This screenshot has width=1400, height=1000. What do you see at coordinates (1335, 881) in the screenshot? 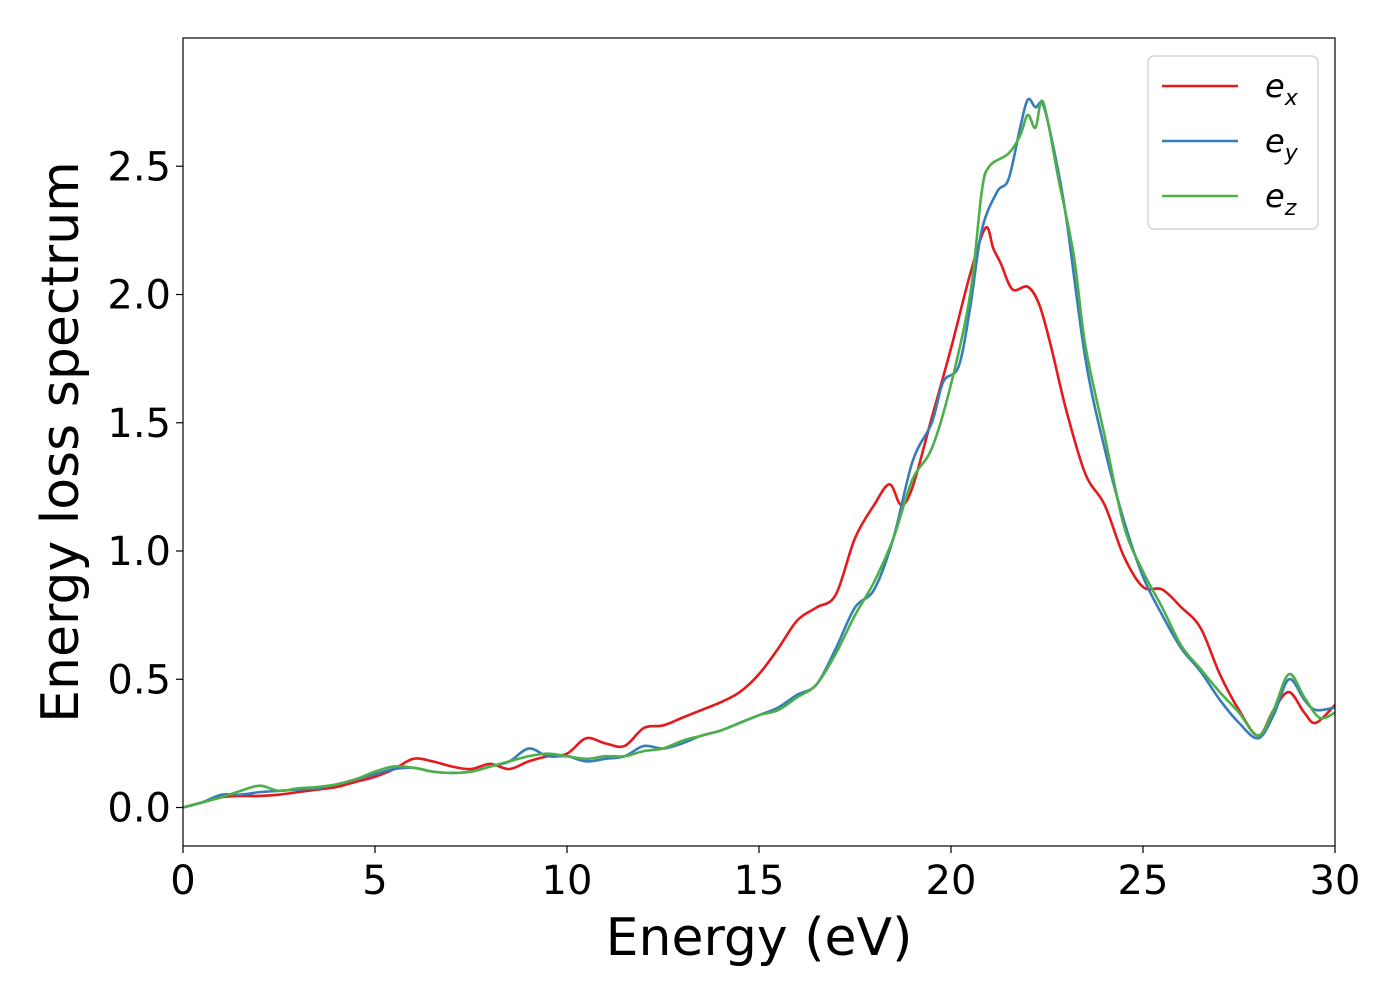
I see `x-tick-label: 30` at bounding box center [1335, 881].